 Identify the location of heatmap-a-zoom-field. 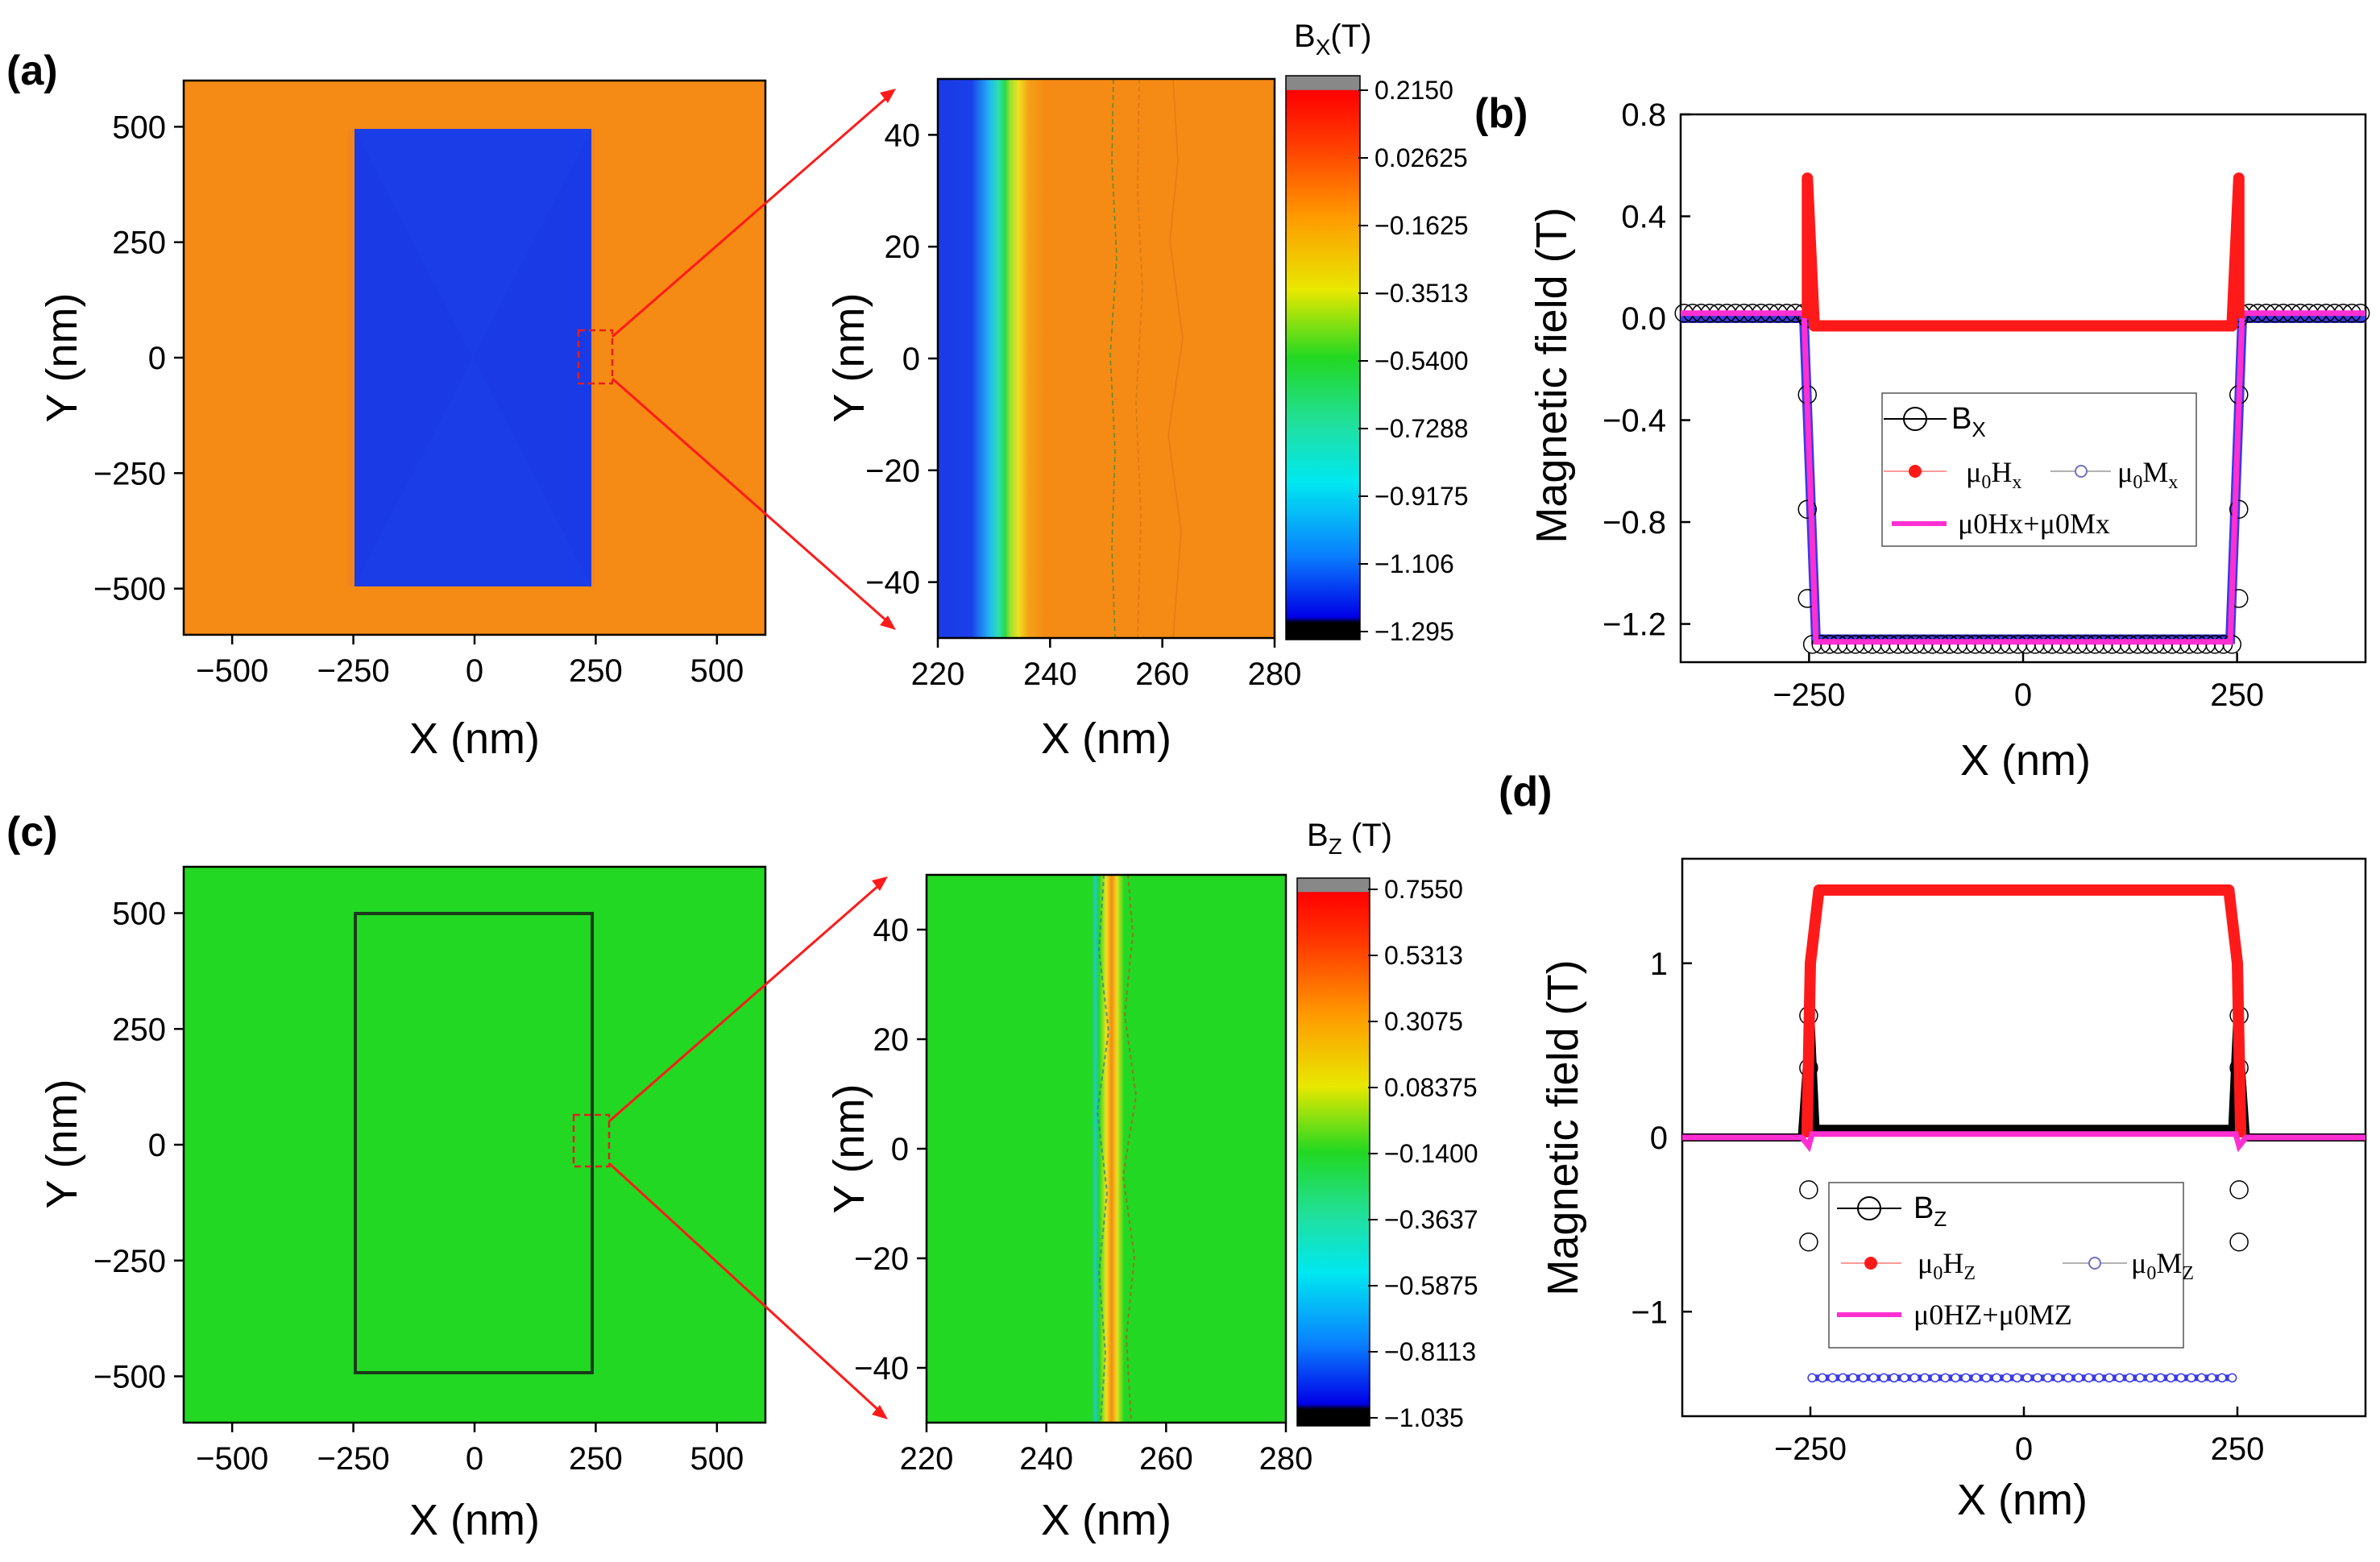
(1106, 358).